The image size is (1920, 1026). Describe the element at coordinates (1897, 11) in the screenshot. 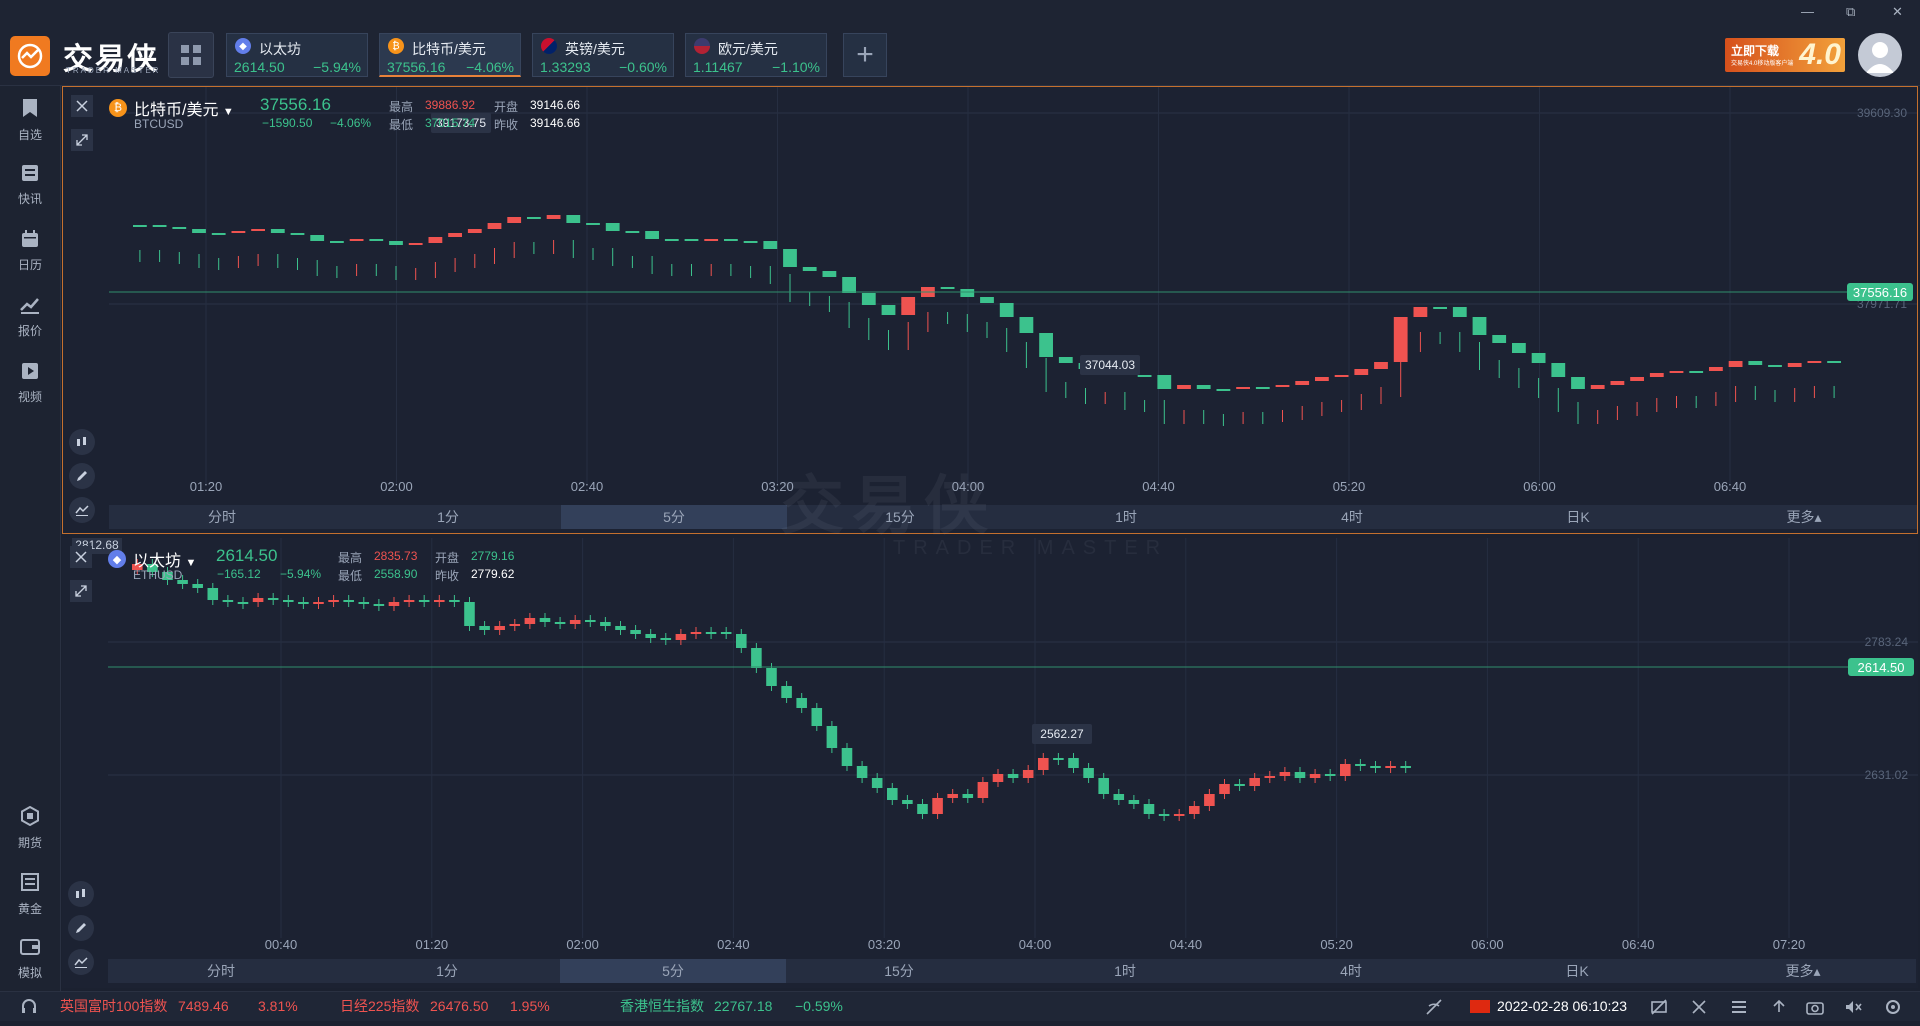

I see `close-window-button: ✕` at that location.